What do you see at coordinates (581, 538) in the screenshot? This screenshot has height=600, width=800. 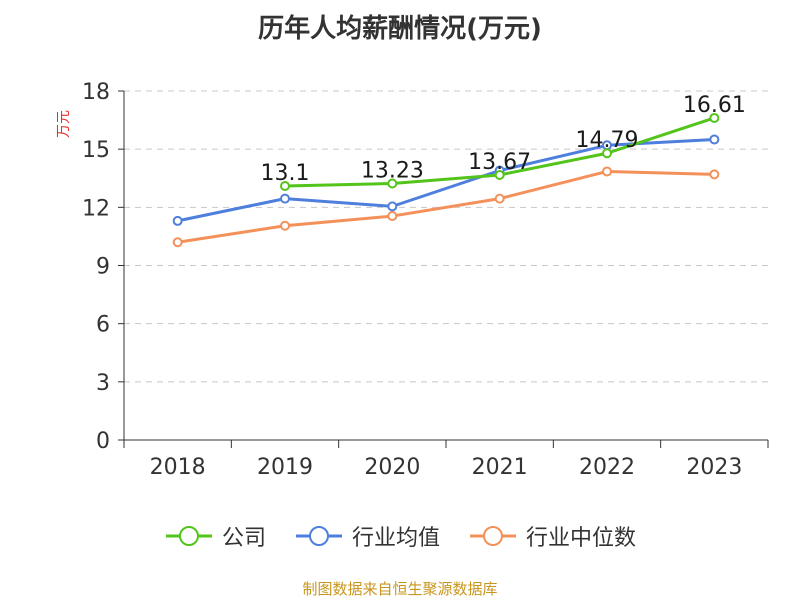 I see `legend-label: 行业中位数` at bounding box center [581, 538].